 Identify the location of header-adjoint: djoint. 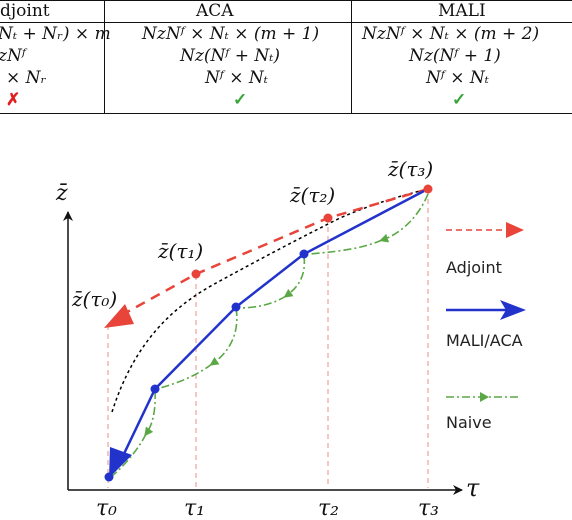
(25, 11).